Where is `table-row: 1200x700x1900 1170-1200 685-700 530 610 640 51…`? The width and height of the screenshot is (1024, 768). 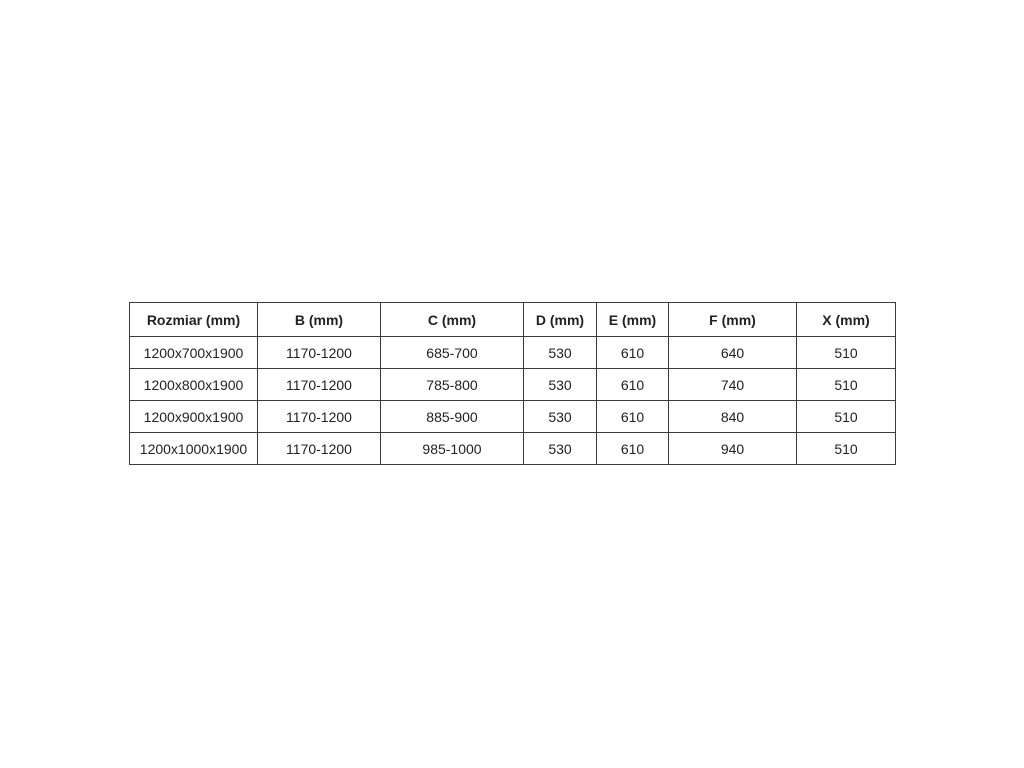 table-row: 1200x700x1900 1170-1200 685-700 530 610 640 51… is located at coordinates (512, 352).